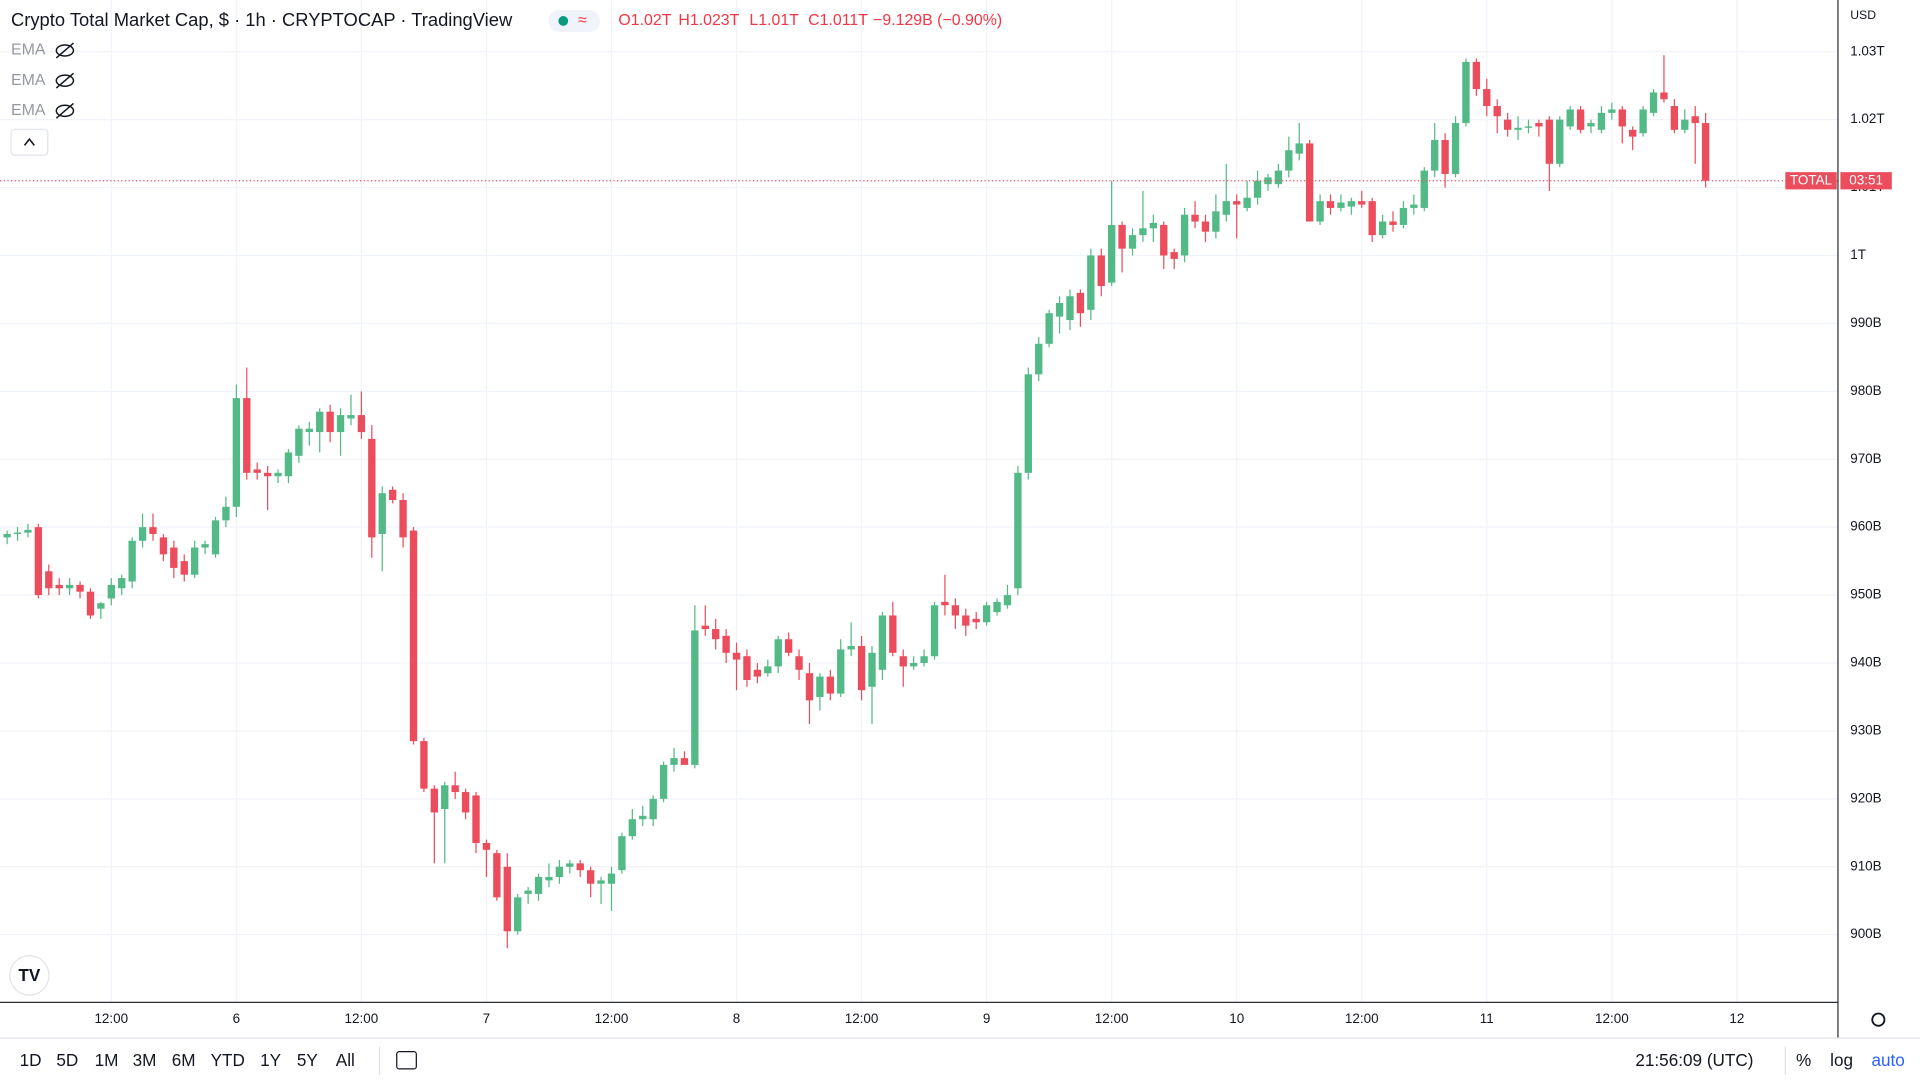 This screenshot has width=1920, height=1080. Describe the element at coordinates (228, 1060) in the screenshot. I see `range-button: YTD` at that location.